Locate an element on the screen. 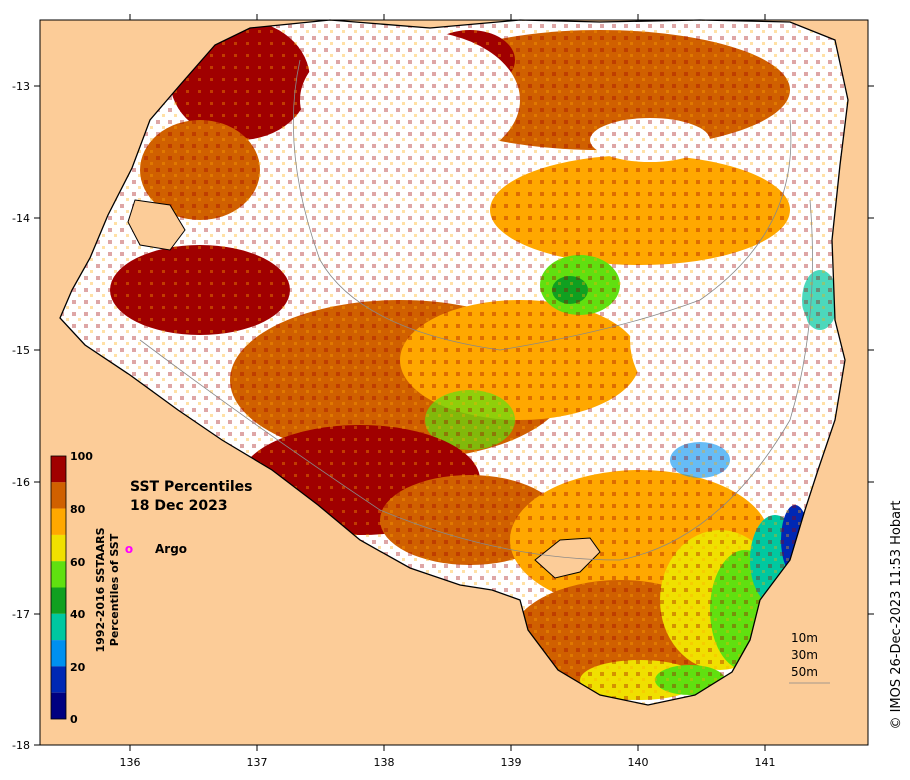 This screenshot has width=910, height=780. x-tick-label: 139 is located at coordinates (511, 762).